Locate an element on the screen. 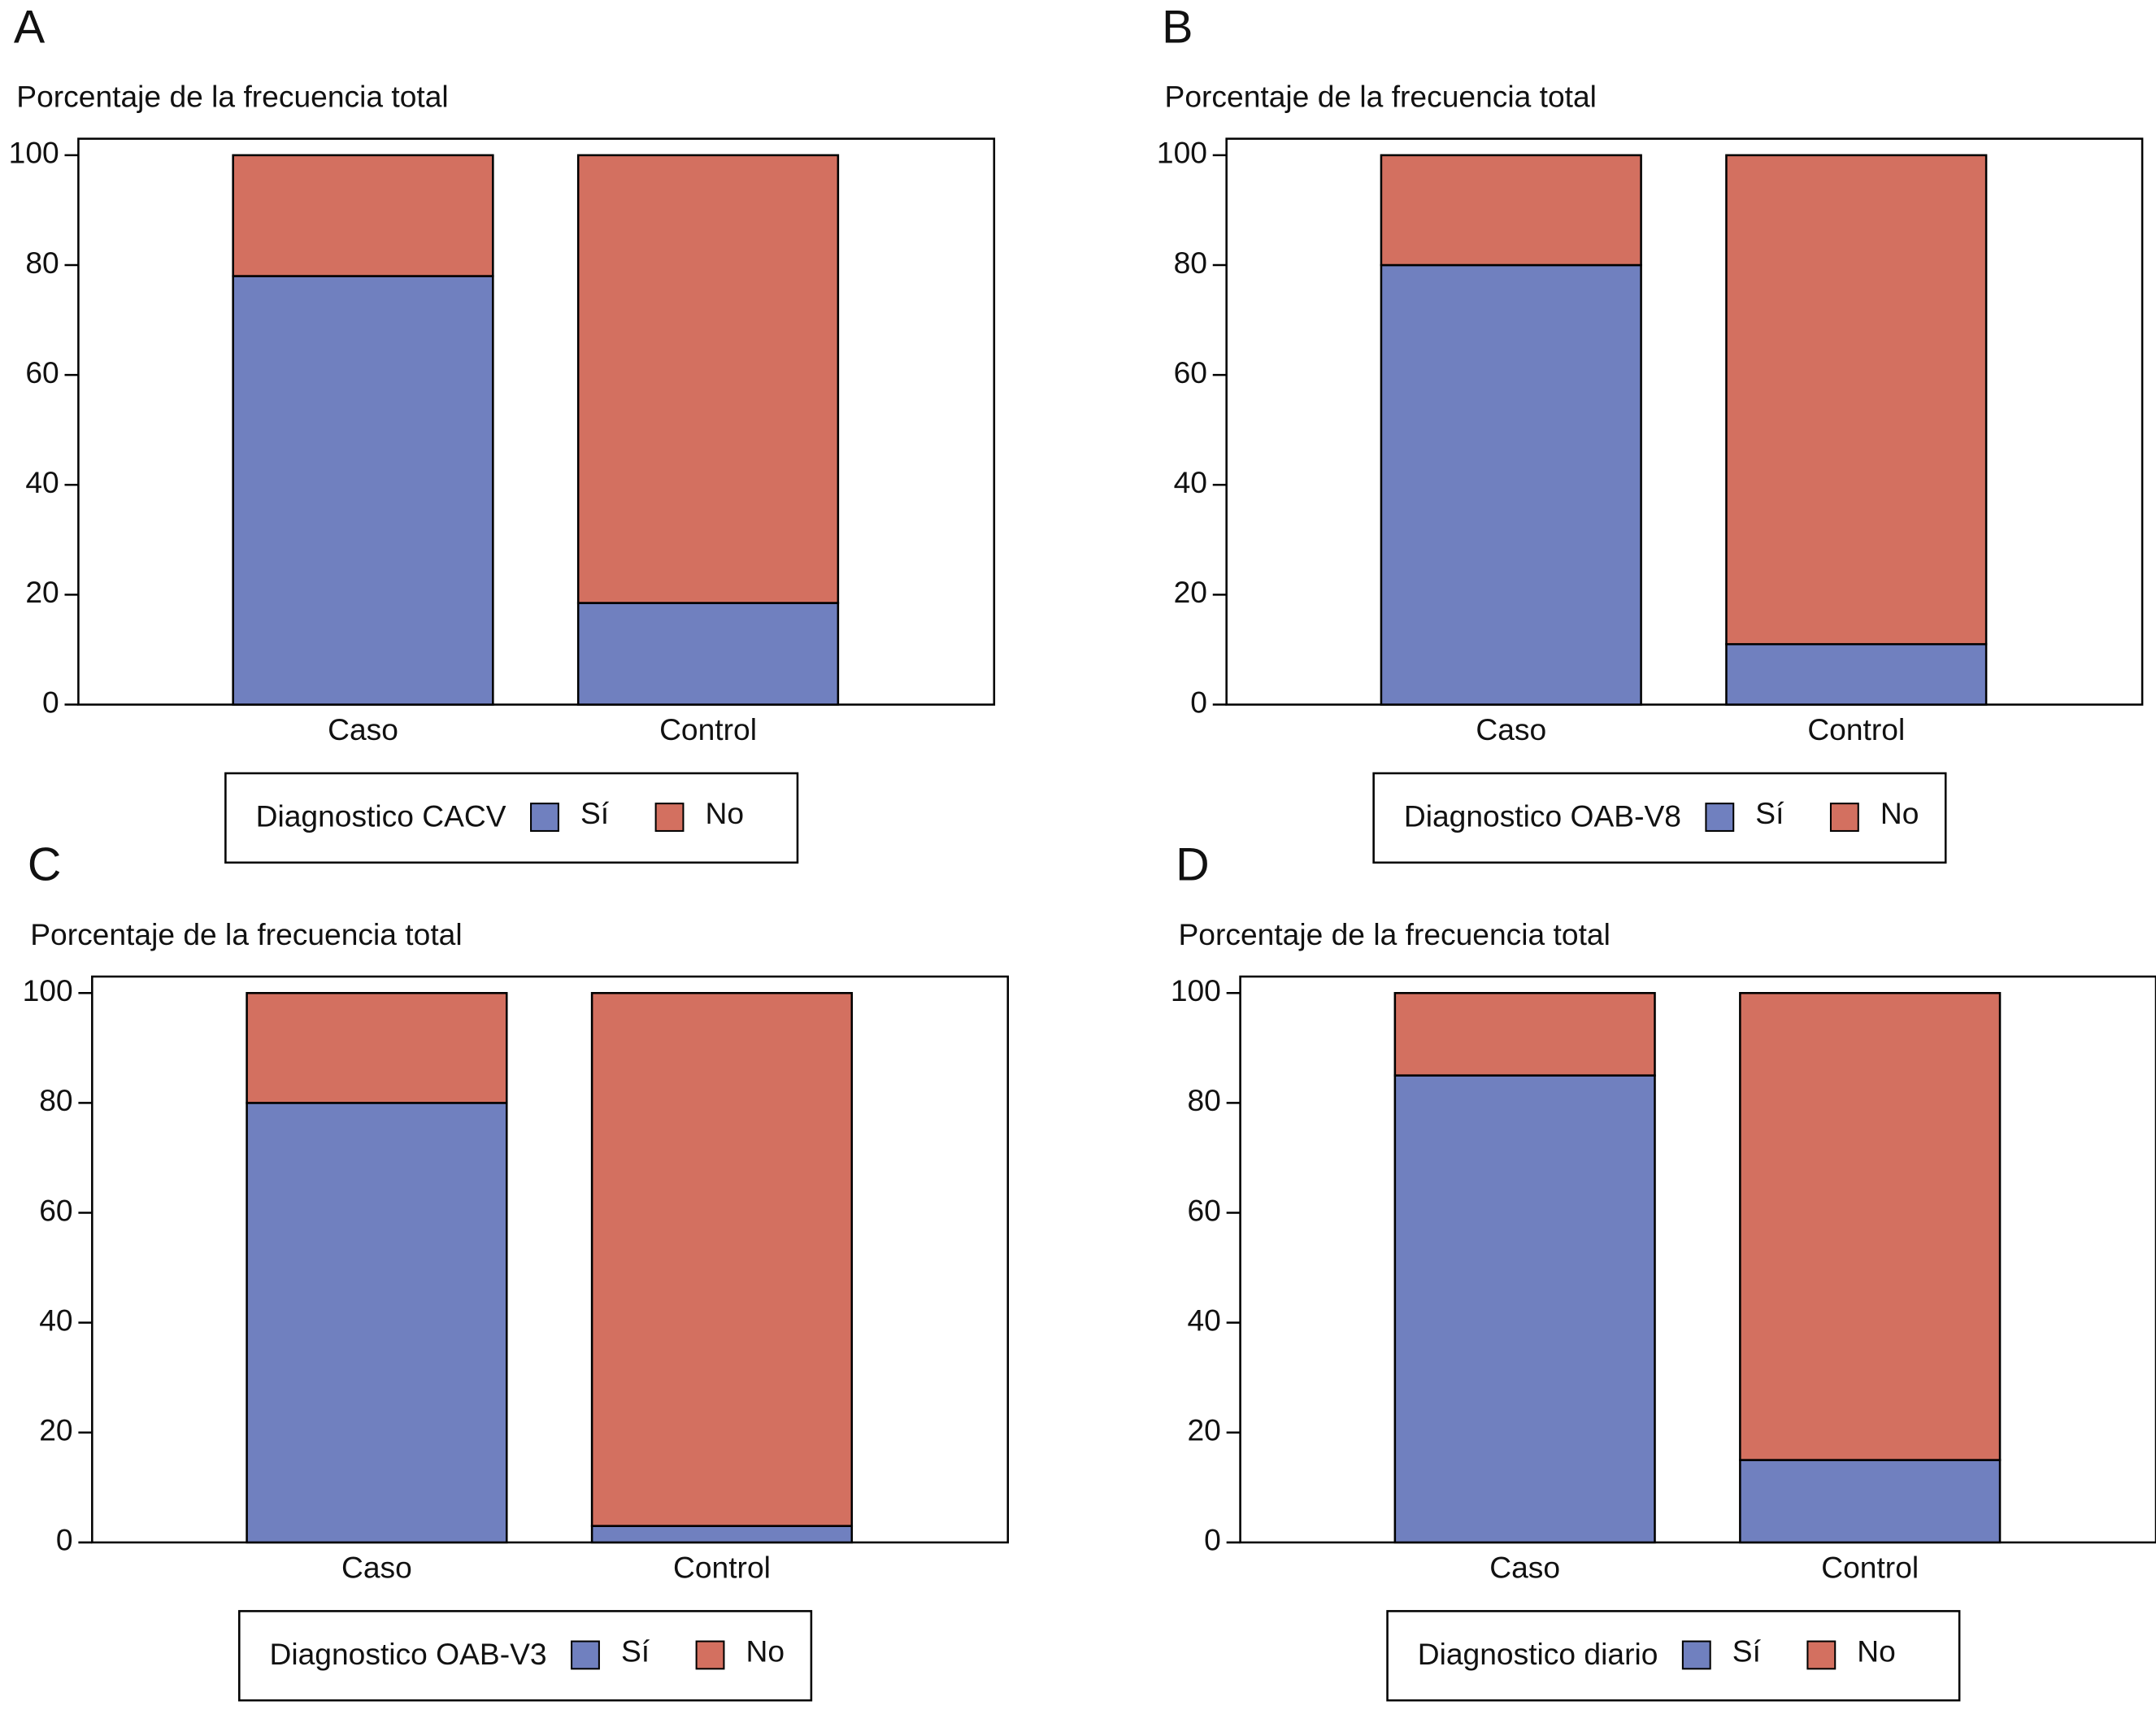 Image resolution: width=2156 pixels, height=1710 pixels. legend-title: Diagnostico diario is located at coordinates (1538, 1654).